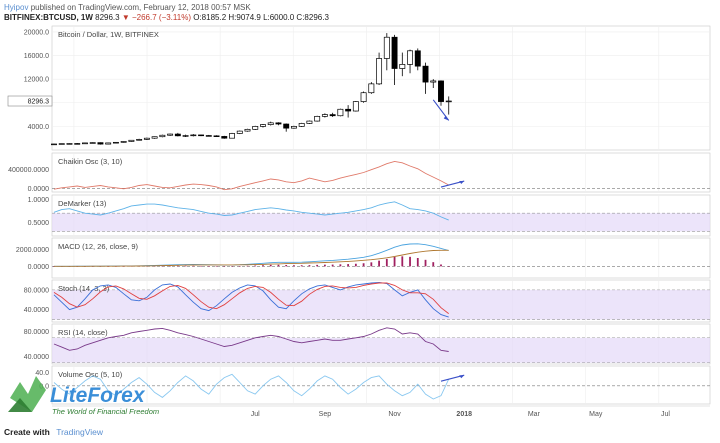 This screenshot has width=720, height=443. Describe the element at coordinates (98, 395) in the screenshot. I see `logo-text: LiteForex` at that location.